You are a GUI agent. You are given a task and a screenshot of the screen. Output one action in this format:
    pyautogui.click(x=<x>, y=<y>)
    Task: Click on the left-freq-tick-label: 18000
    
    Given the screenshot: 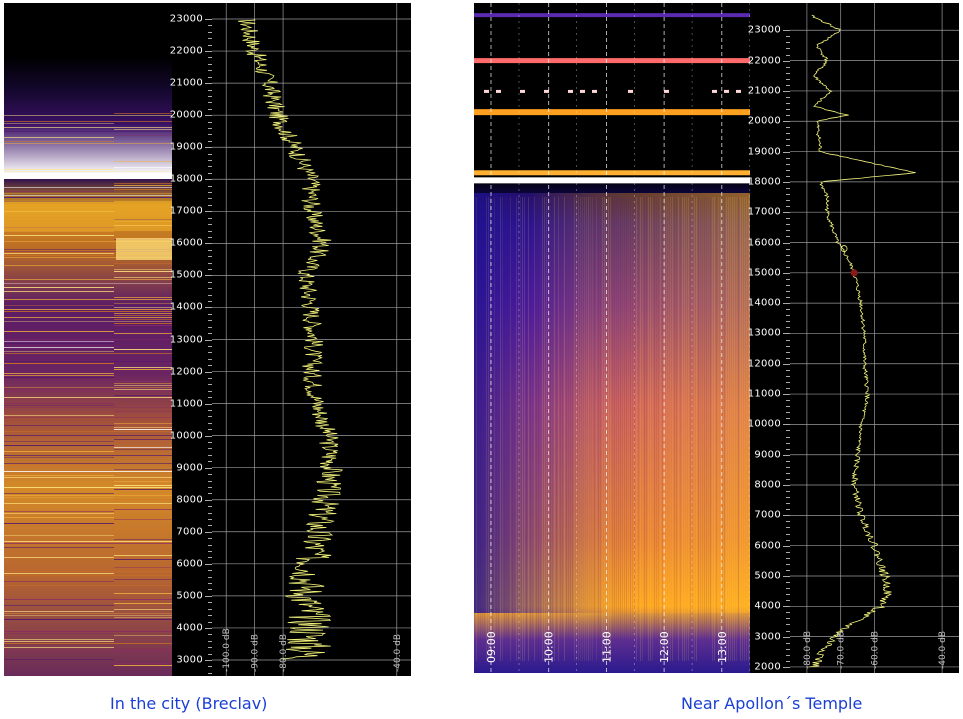 What is the action you would take?
    pyautogui.click(x=186, y=179)
    